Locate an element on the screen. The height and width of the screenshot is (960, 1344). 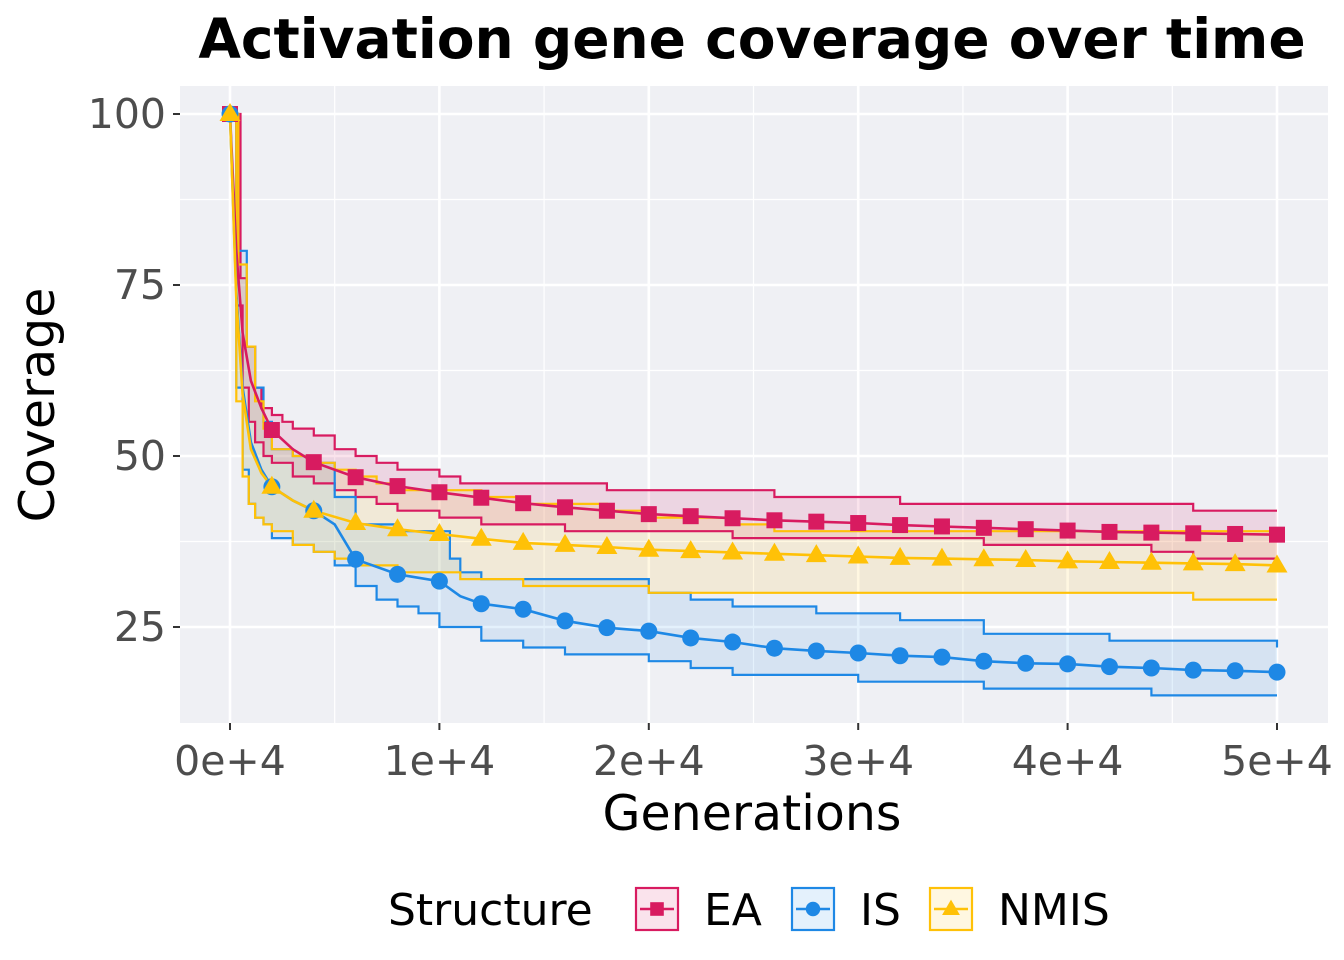
y-tick-label: 50 is located at coordinates (140, 456).